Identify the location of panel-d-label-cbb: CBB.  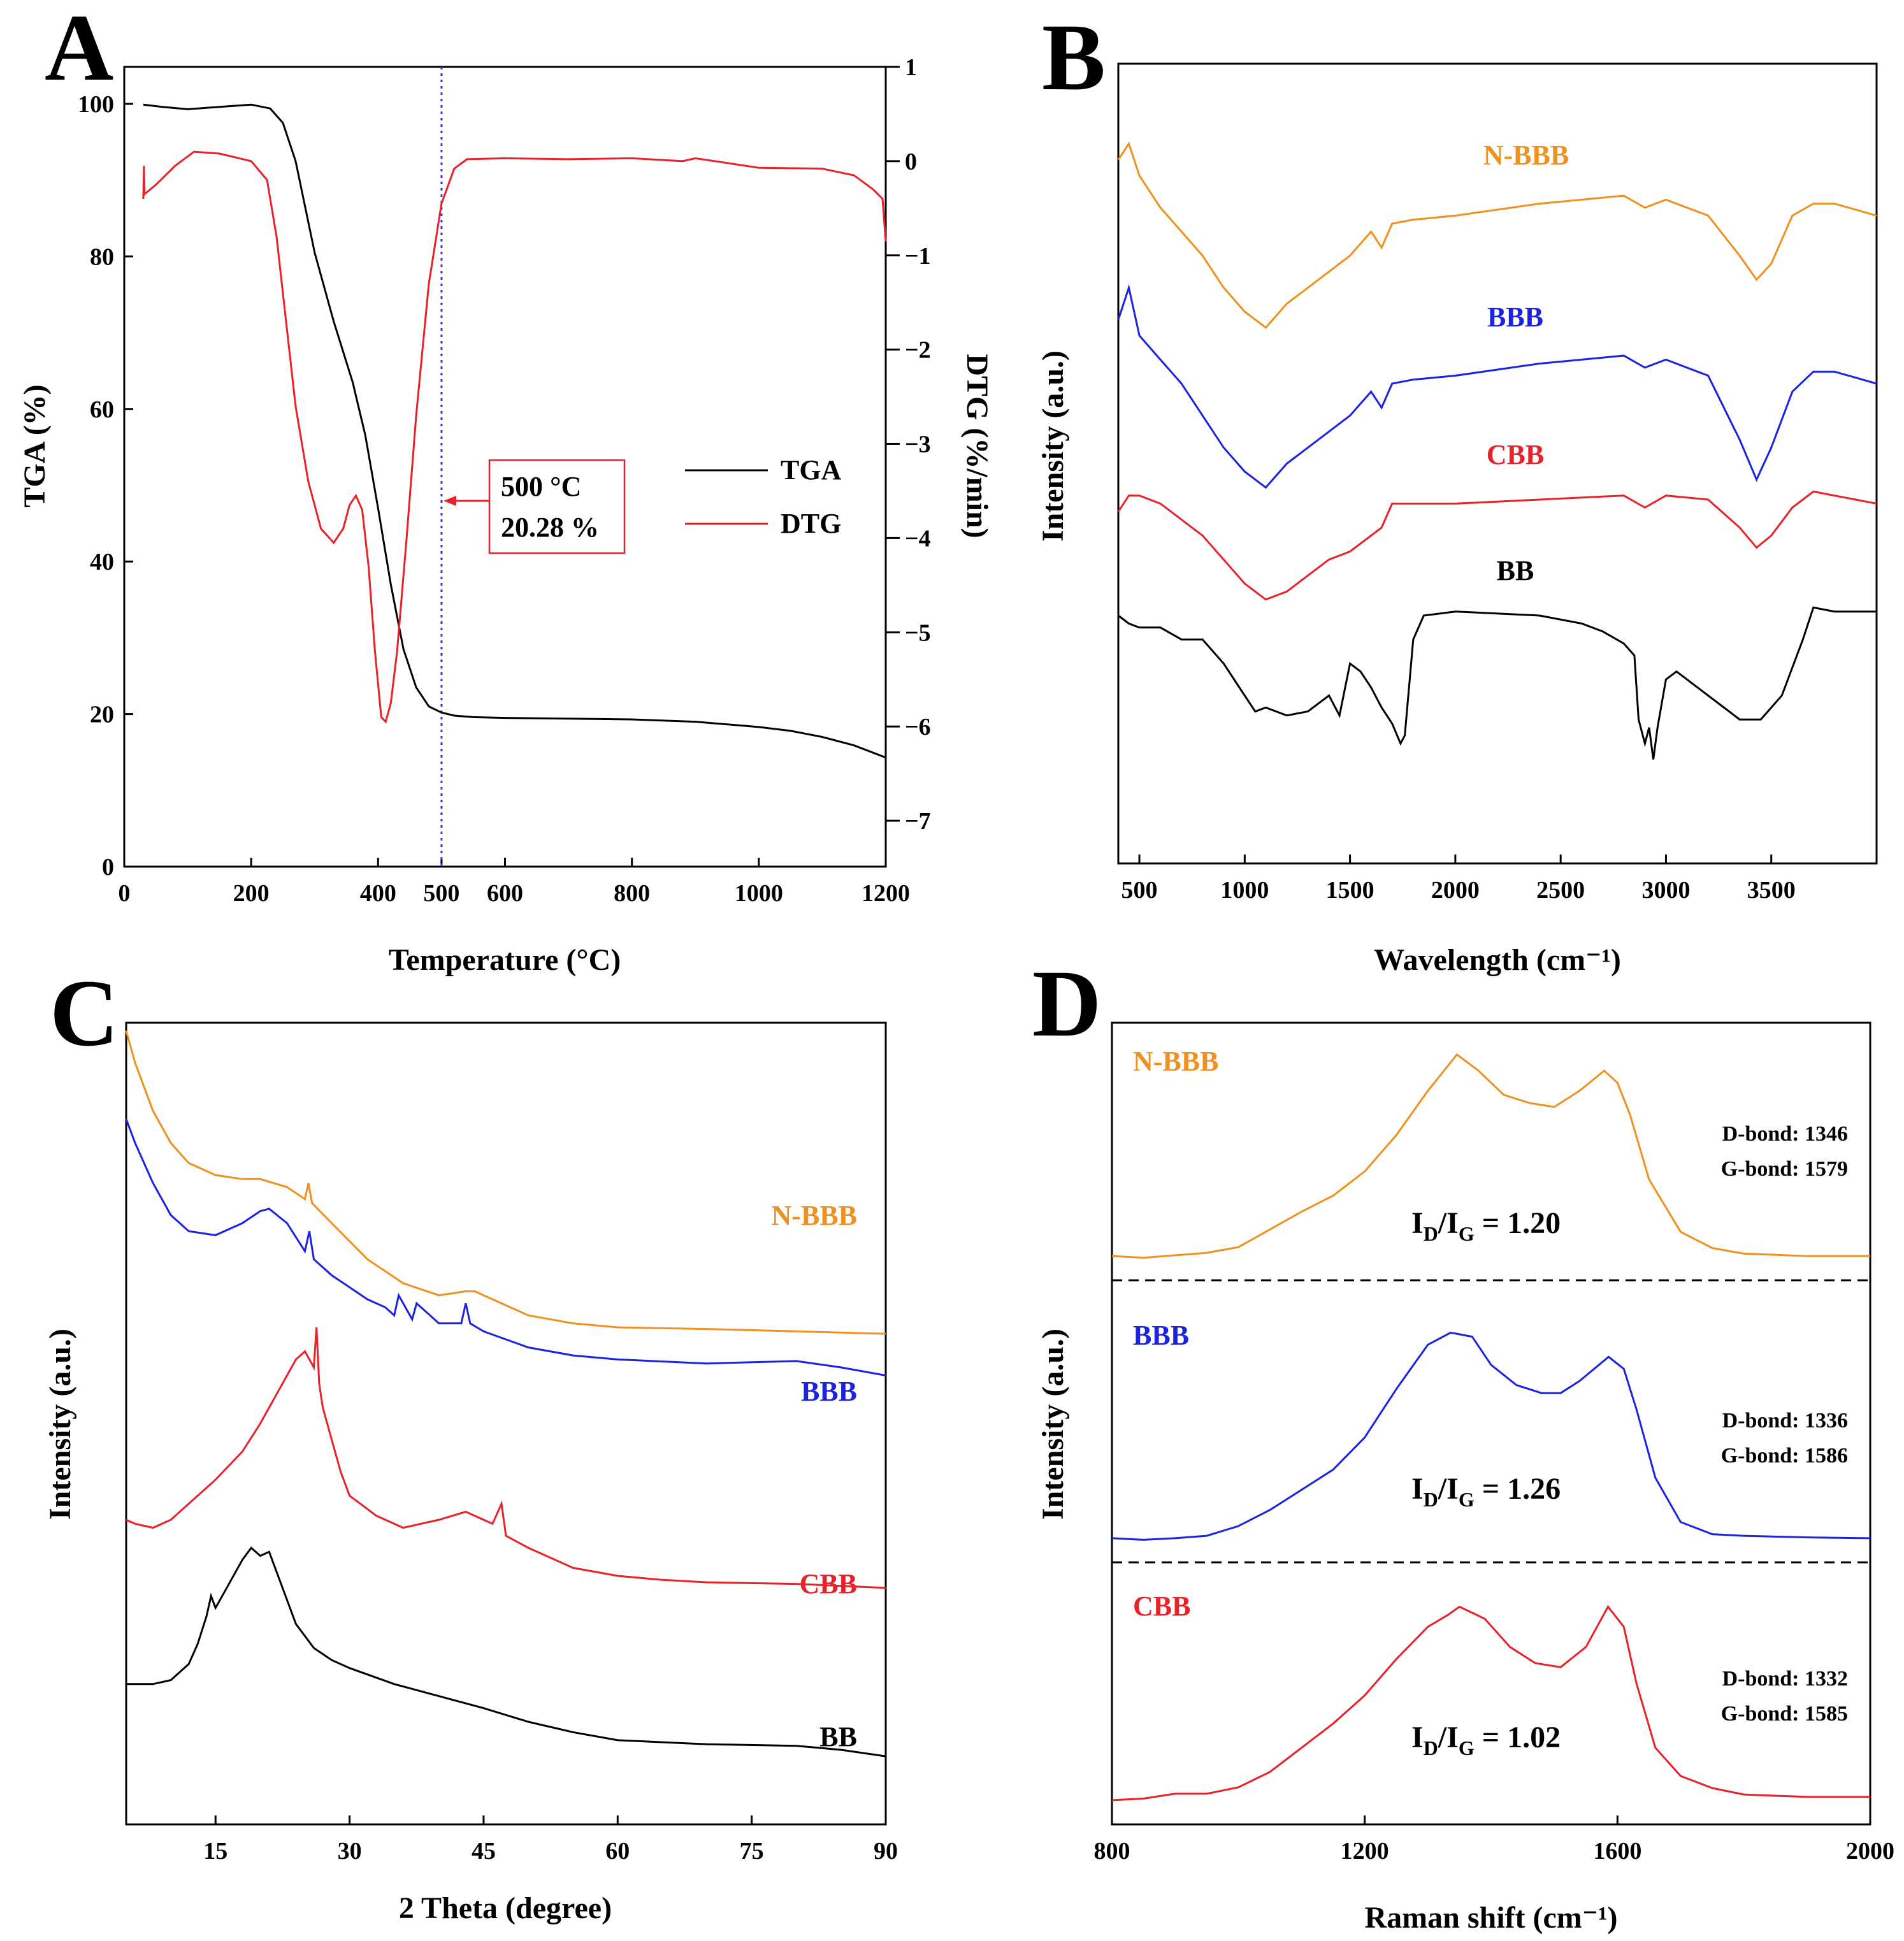
(1161, 1606).